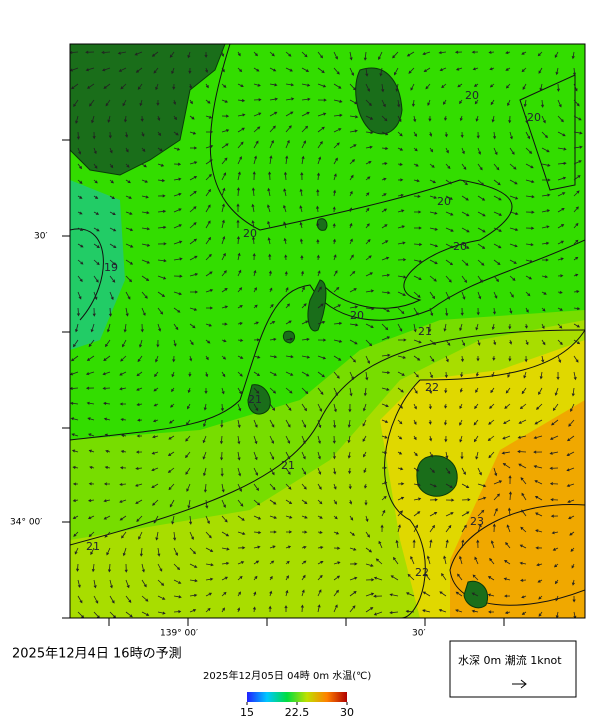 The height and width of the screenshot is (726, 596). I want to click on colorbar-tick-label: 22.5, so click(297, 712).